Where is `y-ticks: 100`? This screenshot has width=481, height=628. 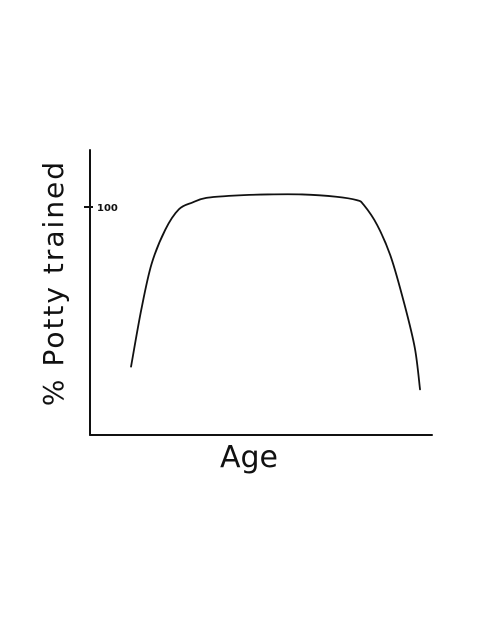 y-ticks: 100 is located at coordinates (101, 208).